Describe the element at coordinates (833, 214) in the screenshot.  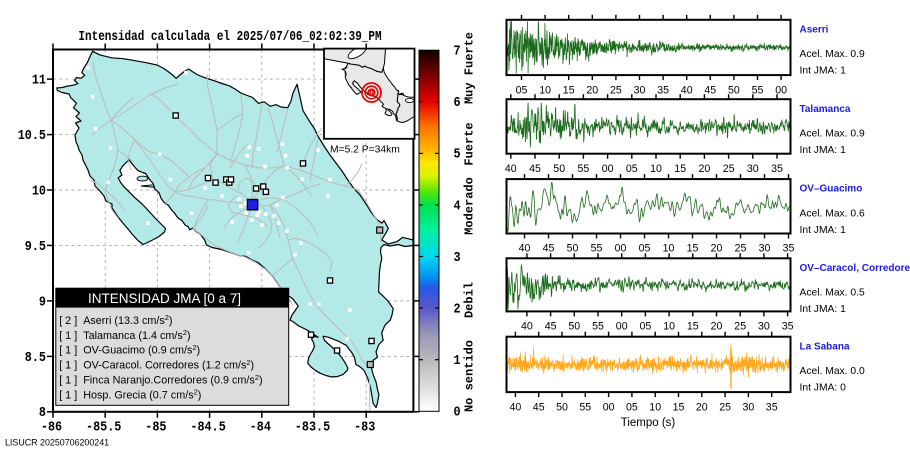
I see `svg-text: Acel. Max. 0.6` at that location.